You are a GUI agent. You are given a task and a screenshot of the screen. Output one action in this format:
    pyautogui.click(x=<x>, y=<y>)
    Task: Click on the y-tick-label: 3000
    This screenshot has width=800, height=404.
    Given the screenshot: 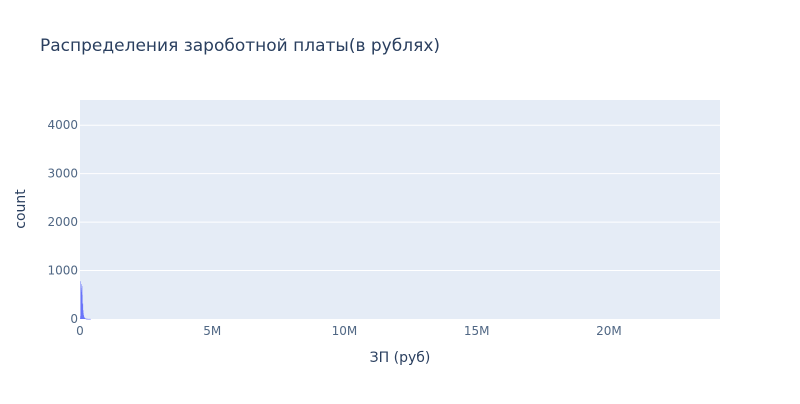 What is the action you would take?
    pyautogui.click(x=62, y=174)
    